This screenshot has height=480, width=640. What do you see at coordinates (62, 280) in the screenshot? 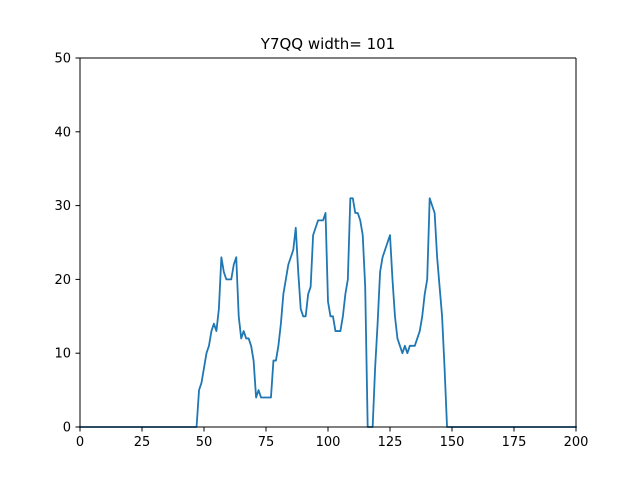
I see `y-tick-label: 20` at bounding box center [62, 280].